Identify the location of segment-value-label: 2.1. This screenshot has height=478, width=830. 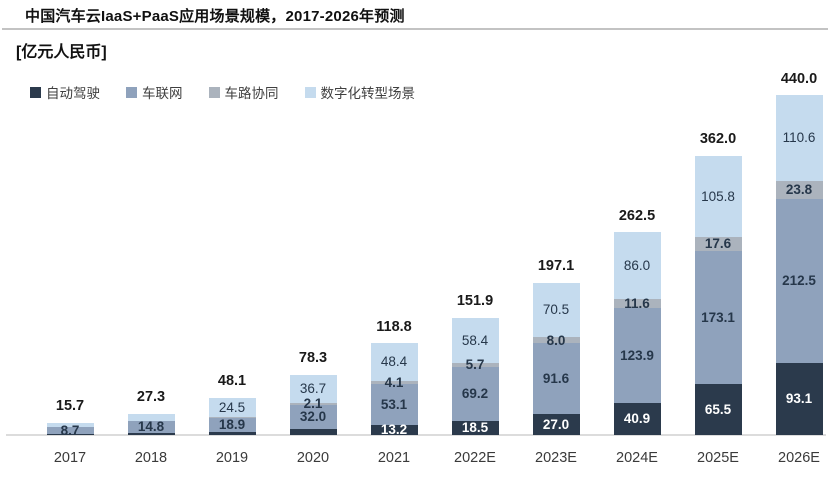
(313, 403).